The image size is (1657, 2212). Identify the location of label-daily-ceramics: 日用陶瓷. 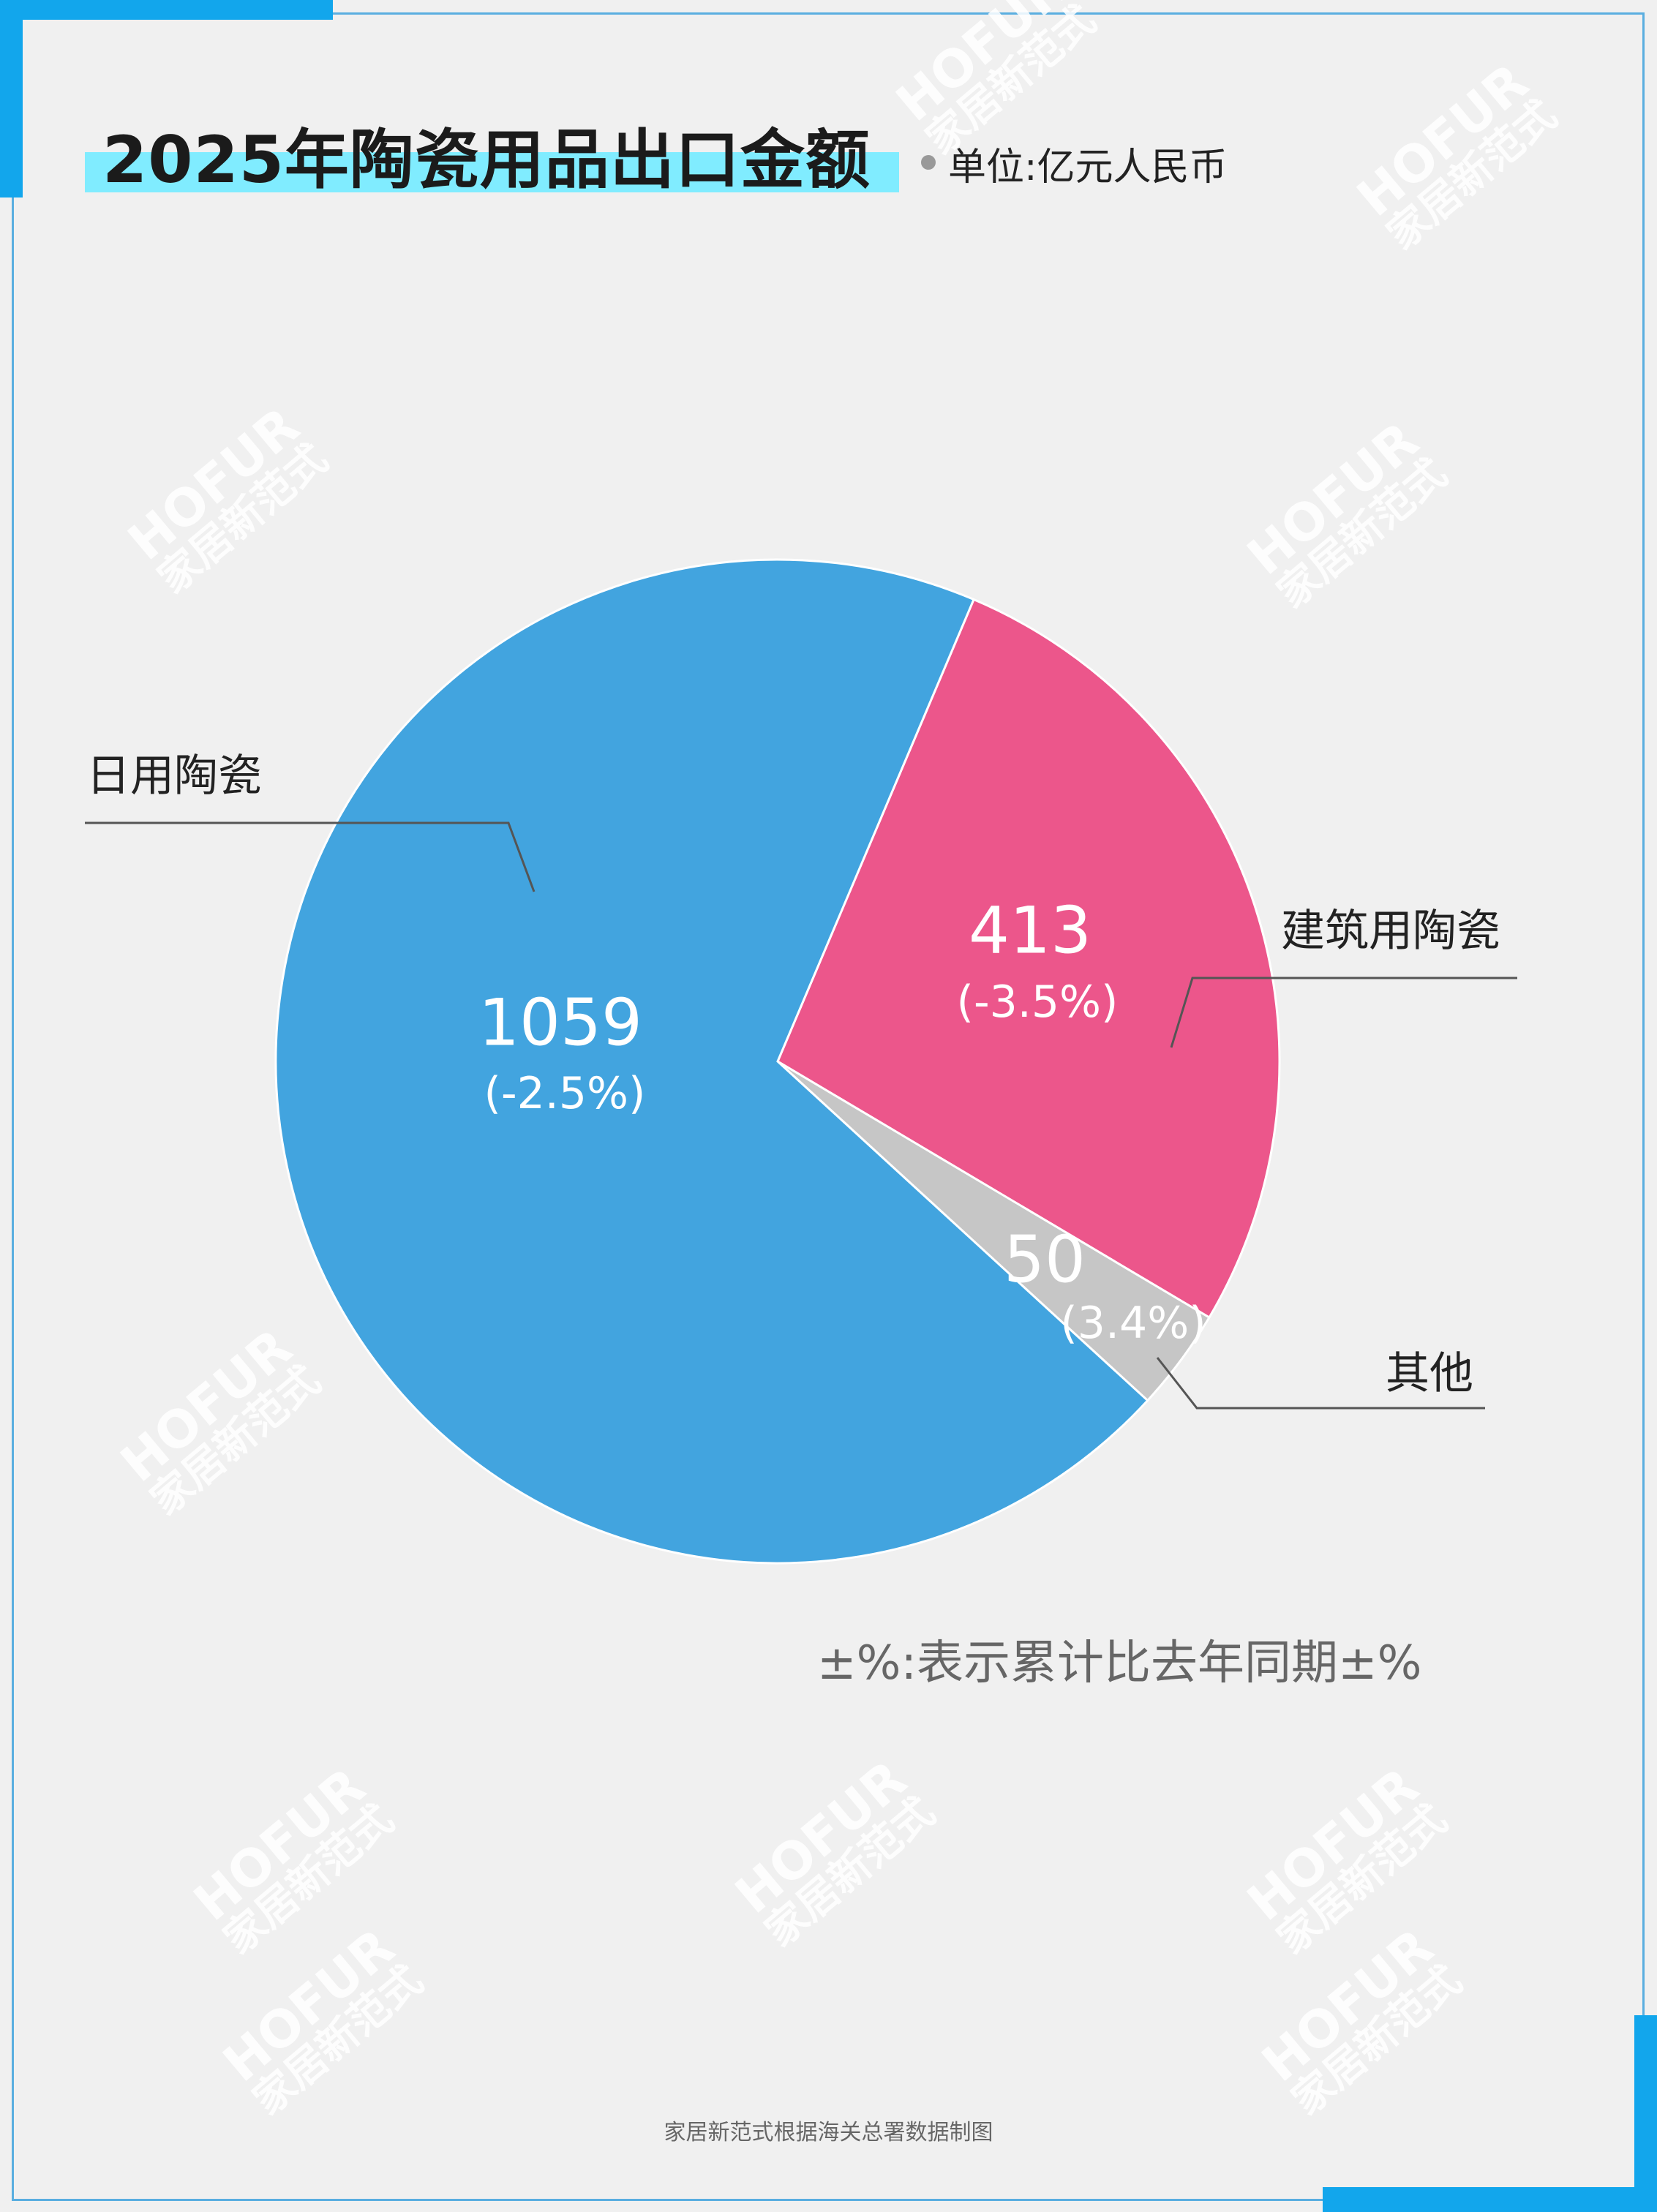
(174, 776).